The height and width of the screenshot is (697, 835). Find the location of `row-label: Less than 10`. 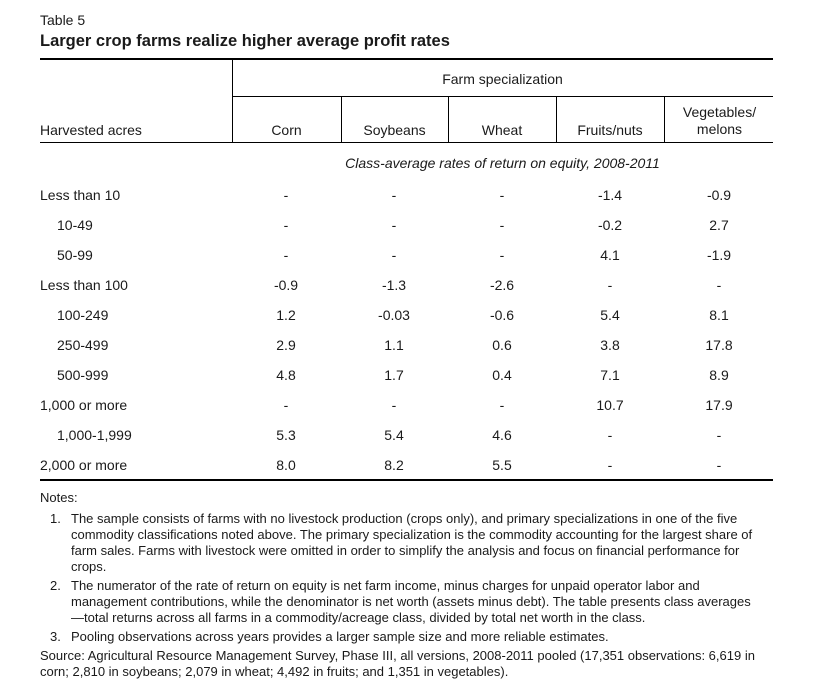

row-label: Less than 10 is located at coordinates (80, 195).